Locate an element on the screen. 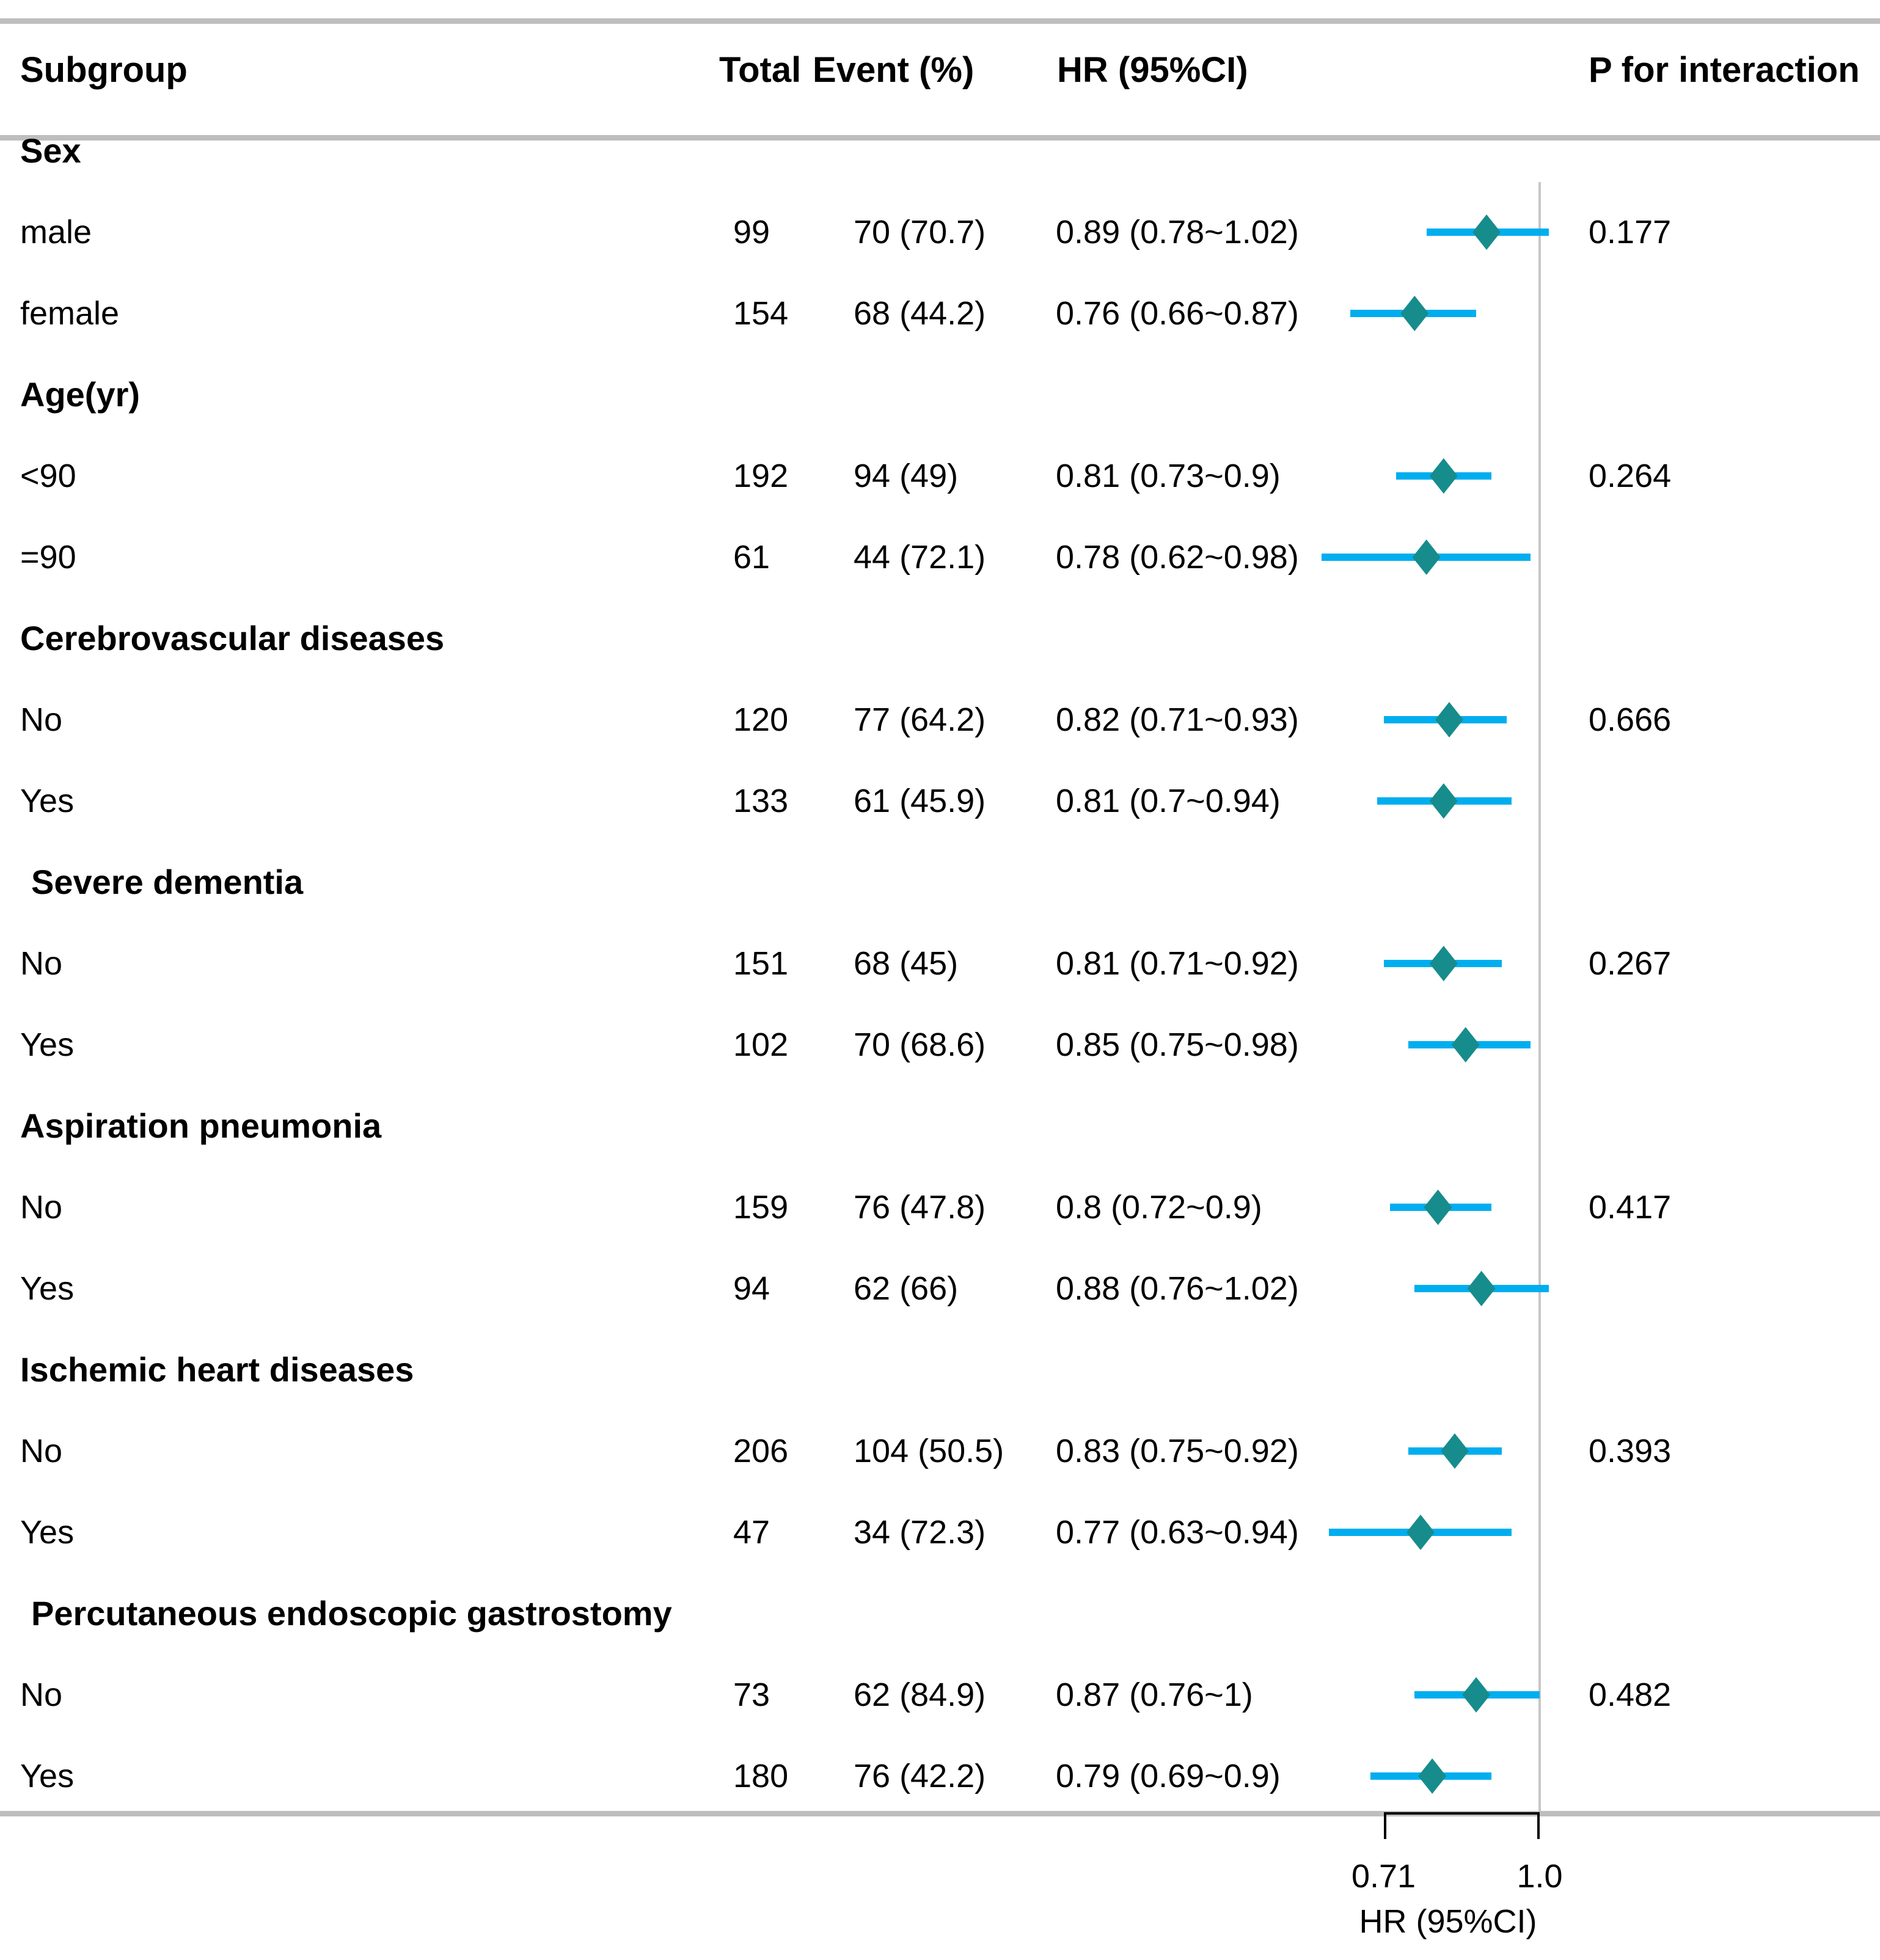 This screenshot has width=1880, height=1960. p-interaction-value: 0.393 is located at coordinates (1630, 1451).